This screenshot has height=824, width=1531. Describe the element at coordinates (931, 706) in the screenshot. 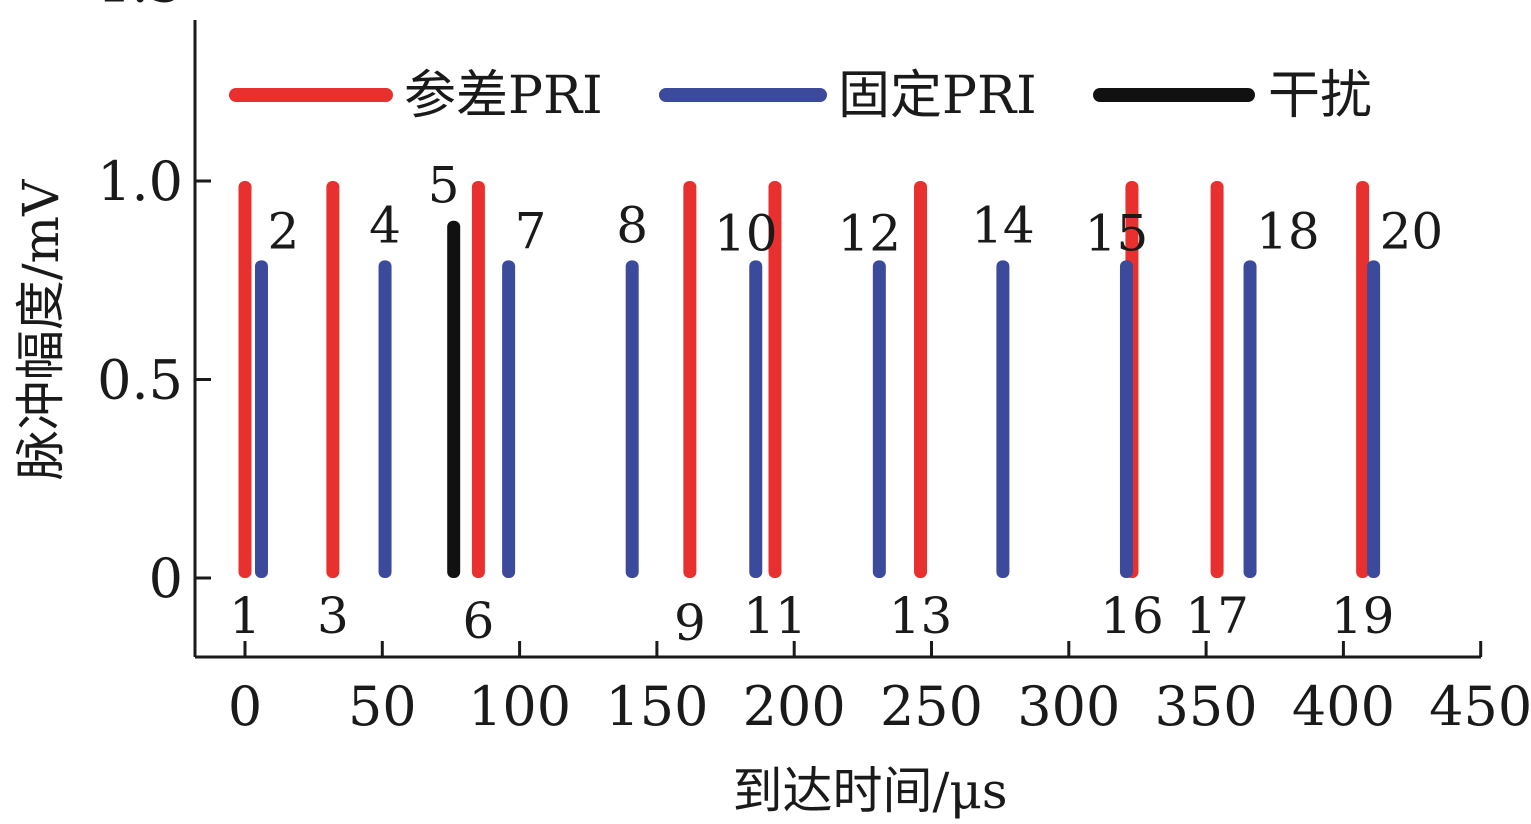

I see `x-tick-label: 250` at that location.